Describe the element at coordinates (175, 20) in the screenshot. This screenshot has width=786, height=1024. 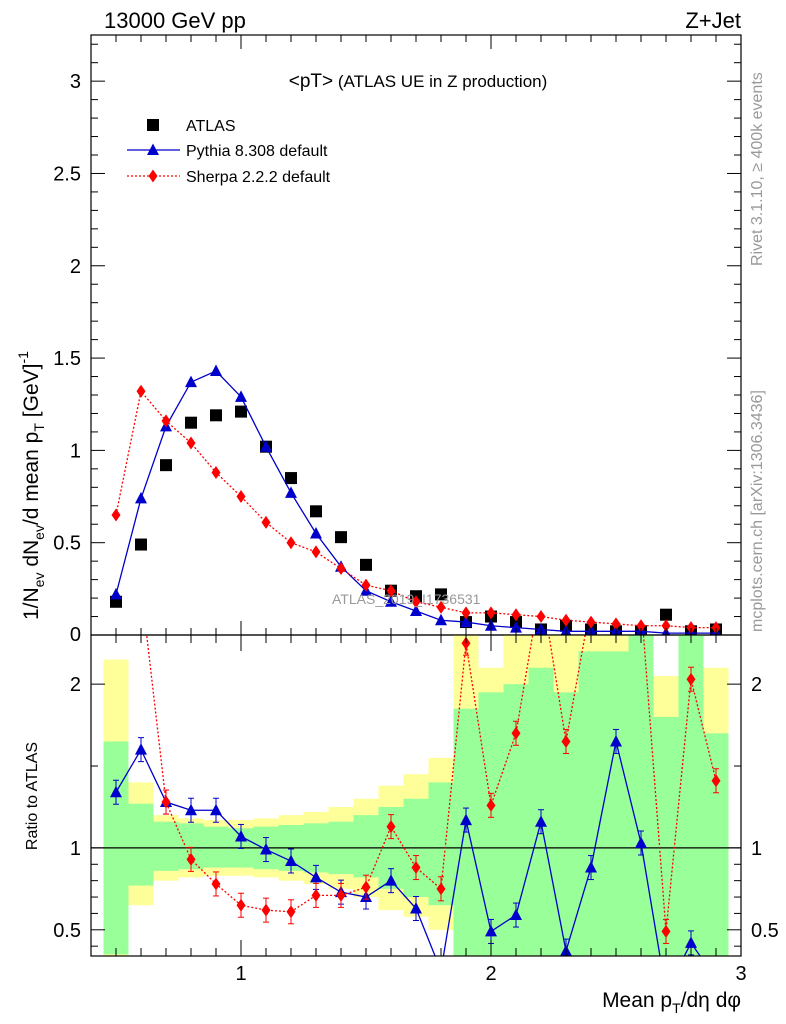
I see `energy-label: 13000 GeV pp` at that location.